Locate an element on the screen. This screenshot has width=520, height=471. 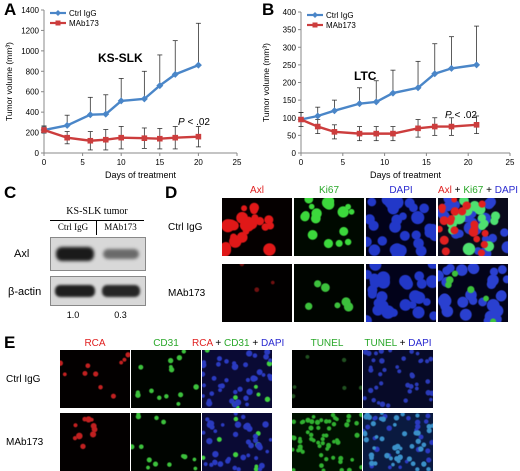
x-tick-label: 15 is located at coordinates (159, 162).